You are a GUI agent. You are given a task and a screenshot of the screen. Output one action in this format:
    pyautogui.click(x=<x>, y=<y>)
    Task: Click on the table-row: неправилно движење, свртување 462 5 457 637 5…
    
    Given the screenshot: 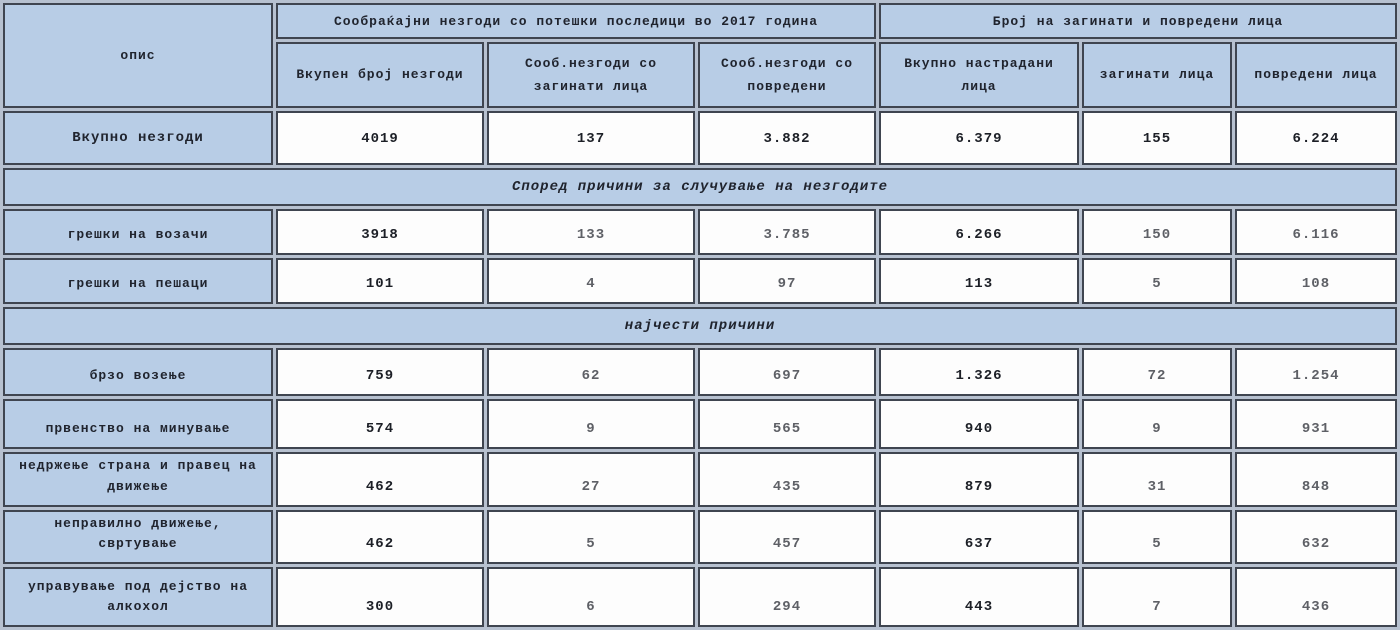 What is the action you would take?
    pyautogui.click(x=700, y=537)
    